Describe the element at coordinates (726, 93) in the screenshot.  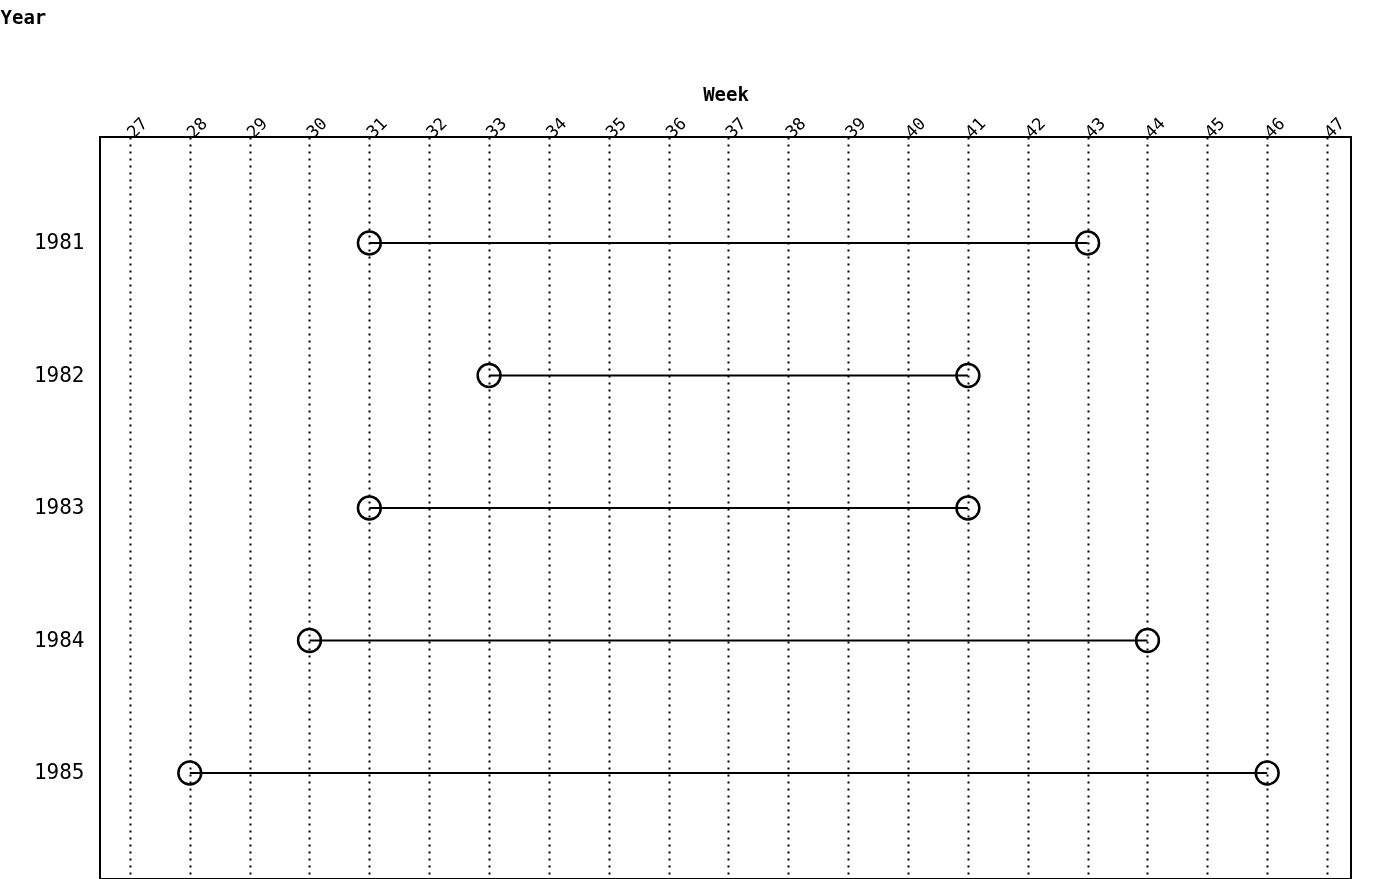
I see `x-axis-title: Week` at that location.